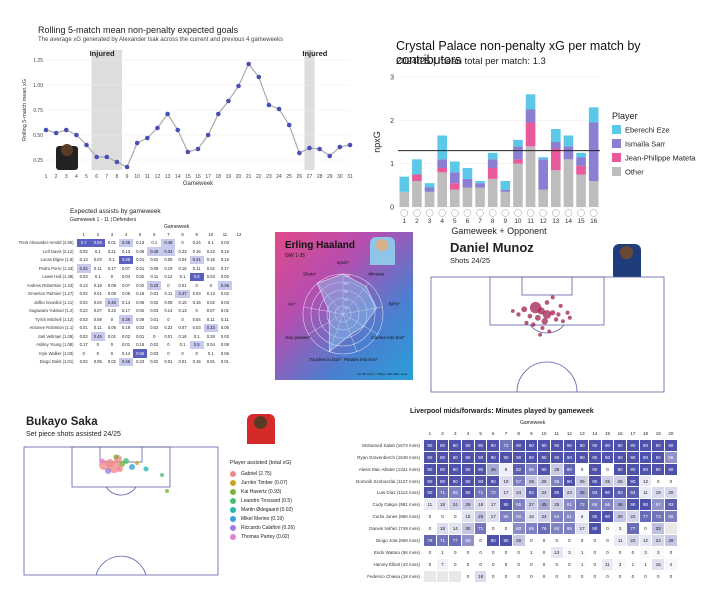 The height and width of the screenshot is (595, 706). What do you see at coordinates (182, 268) in the screenshot?
I see `table-cell: 0.15` at bounding box center [182, 268].